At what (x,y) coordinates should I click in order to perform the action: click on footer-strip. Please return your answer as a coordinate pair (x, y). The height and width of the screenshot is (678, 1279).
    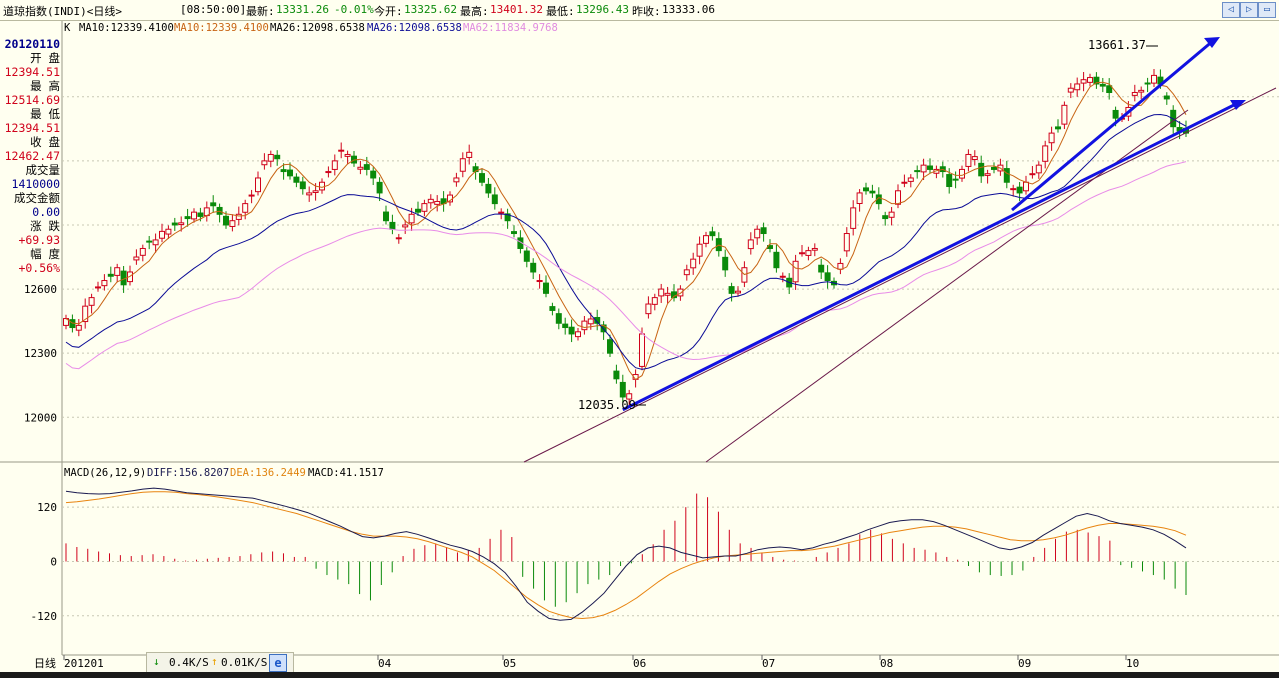
    Looking at the image, I should click on (639, 675).